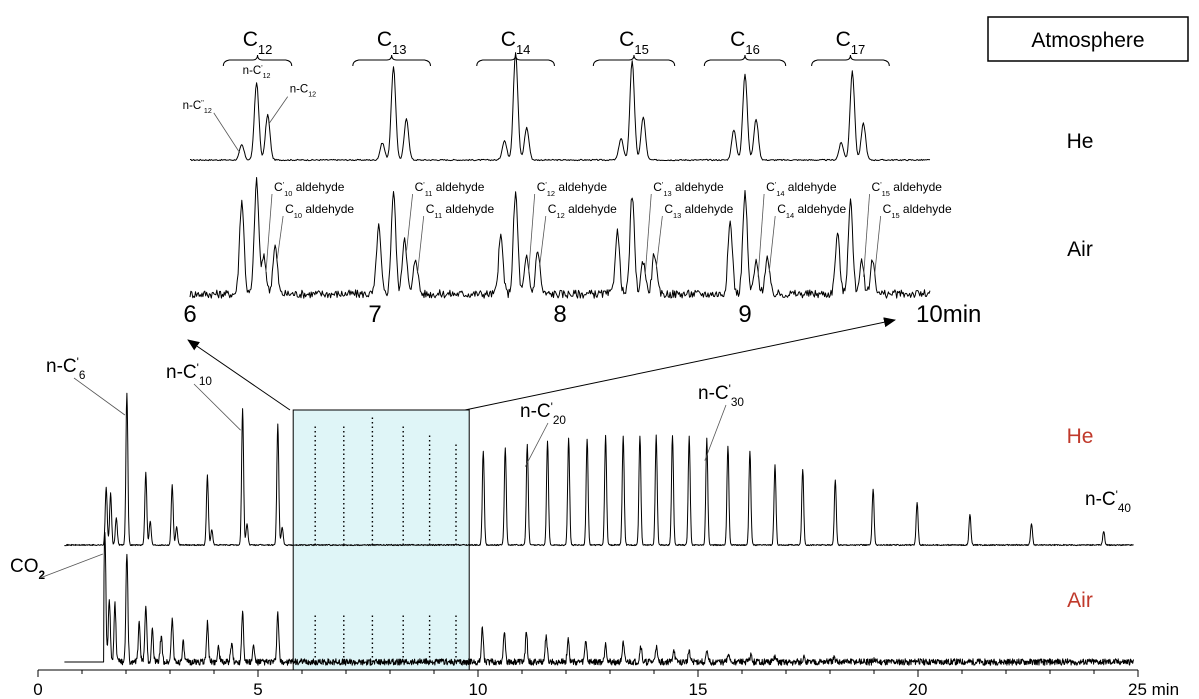  What do you see at coordinates (698, 211) in the screenshot?
I see `top-annotation-10: C13 aldehyde` at bounding box center [698, 211].